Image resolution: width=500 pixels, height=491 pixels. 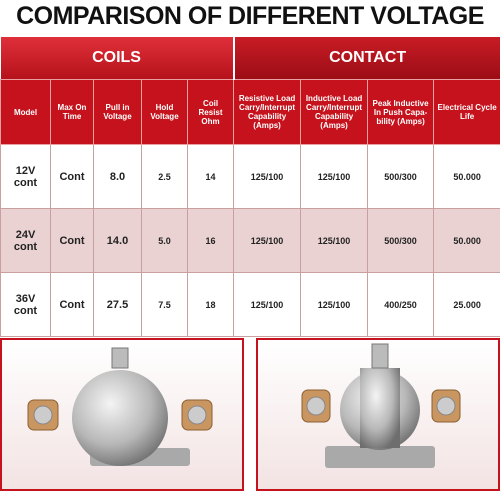 I want to click on cell: 5.0, so click(x=164, y=240).